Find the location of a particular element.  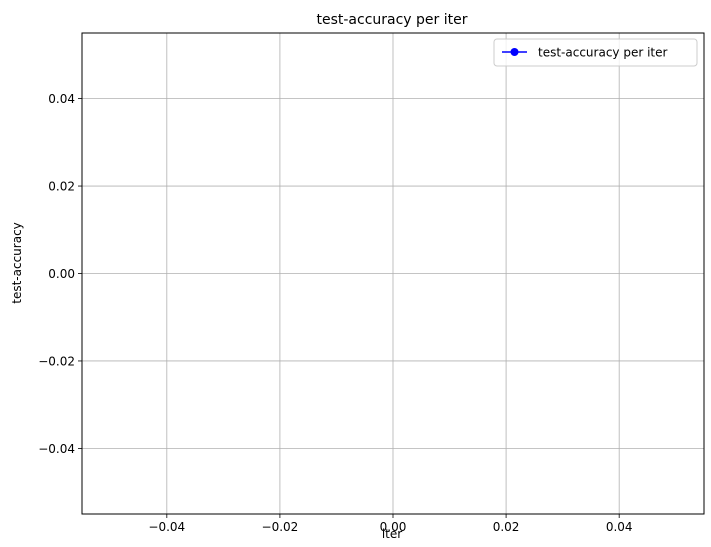

x-tick-label: 0.04 is located at coordinates (619, 527).